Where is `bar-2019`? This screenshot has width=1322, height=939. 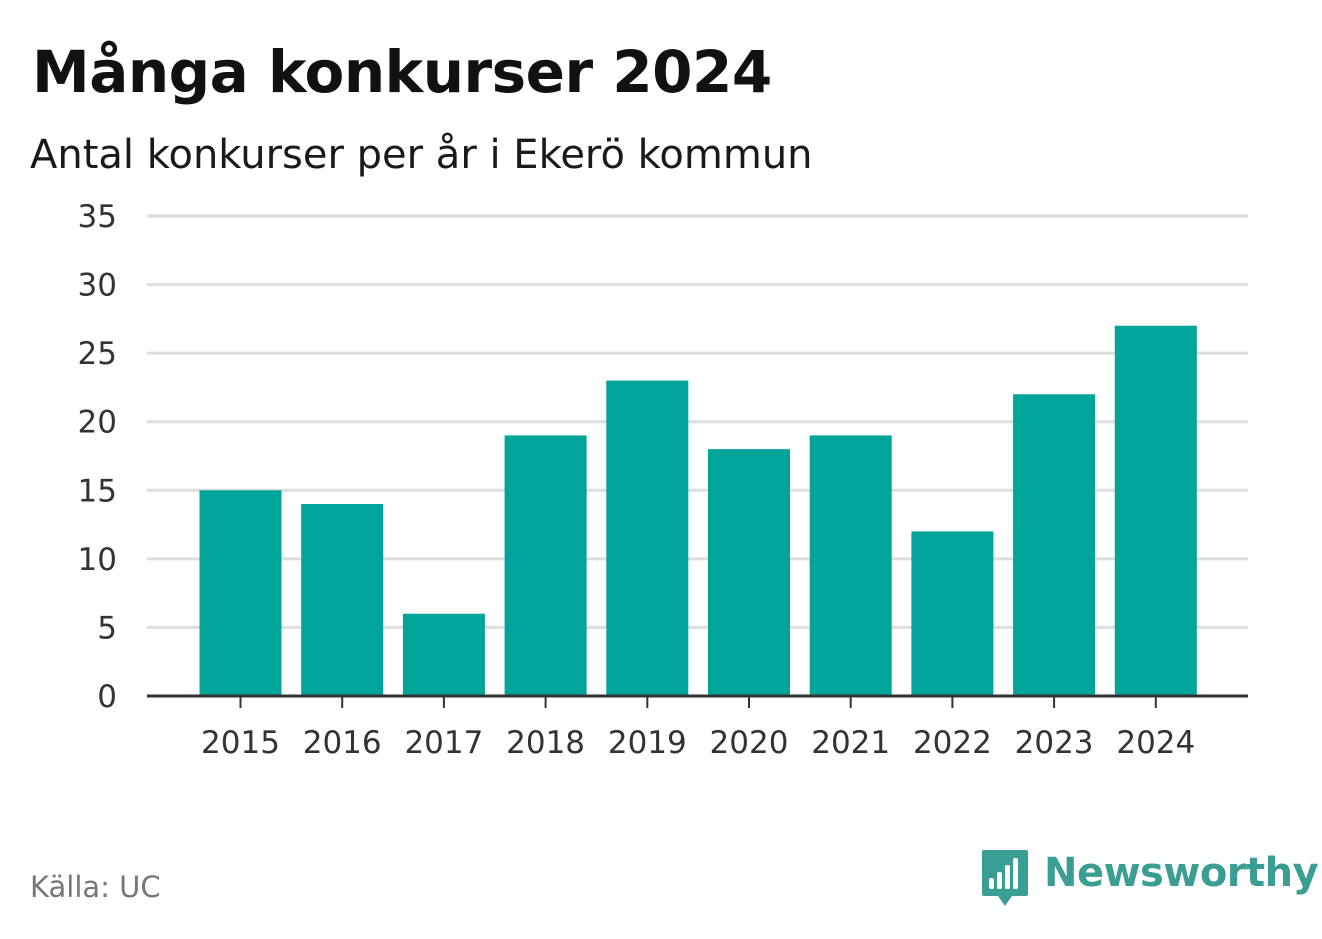
bar-2019 is located at coordinates (647, 538).